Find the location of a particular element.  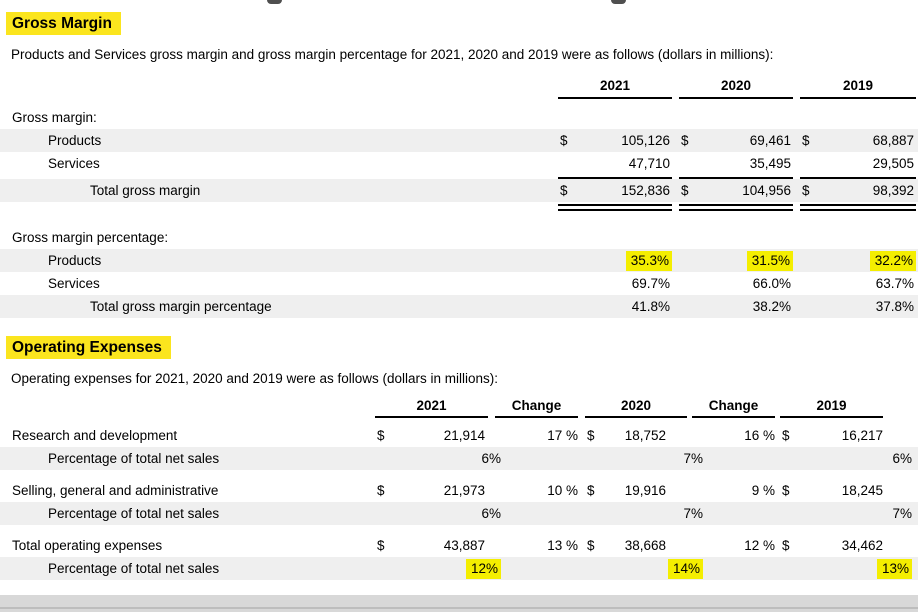

value-cell: $ 34,462 is located at coordinates (831, 545).